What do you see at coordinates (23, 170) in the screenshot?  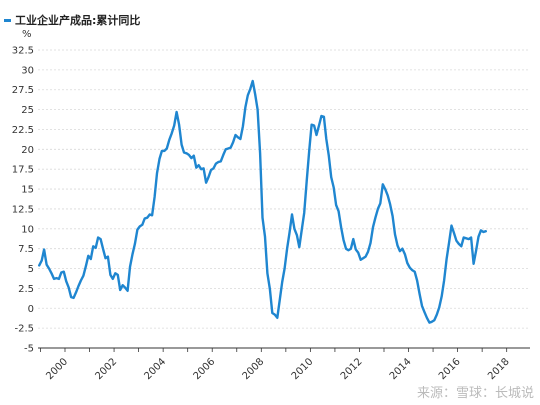 I see `y-tick-label: 17.5` at bounding box center [23, 170].